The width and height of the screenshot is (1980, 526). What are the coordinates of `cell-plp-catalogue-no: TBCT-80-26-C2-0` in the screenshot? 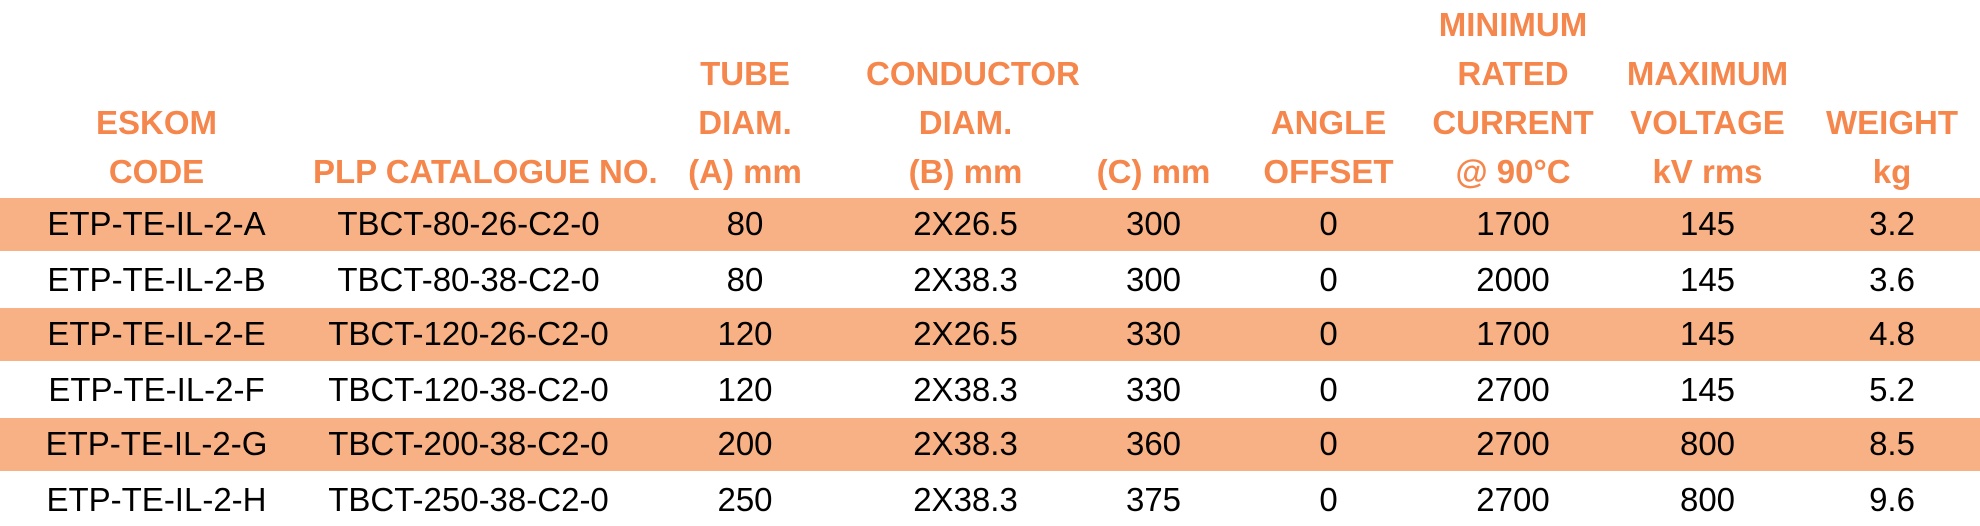 It's located at (468, 225).